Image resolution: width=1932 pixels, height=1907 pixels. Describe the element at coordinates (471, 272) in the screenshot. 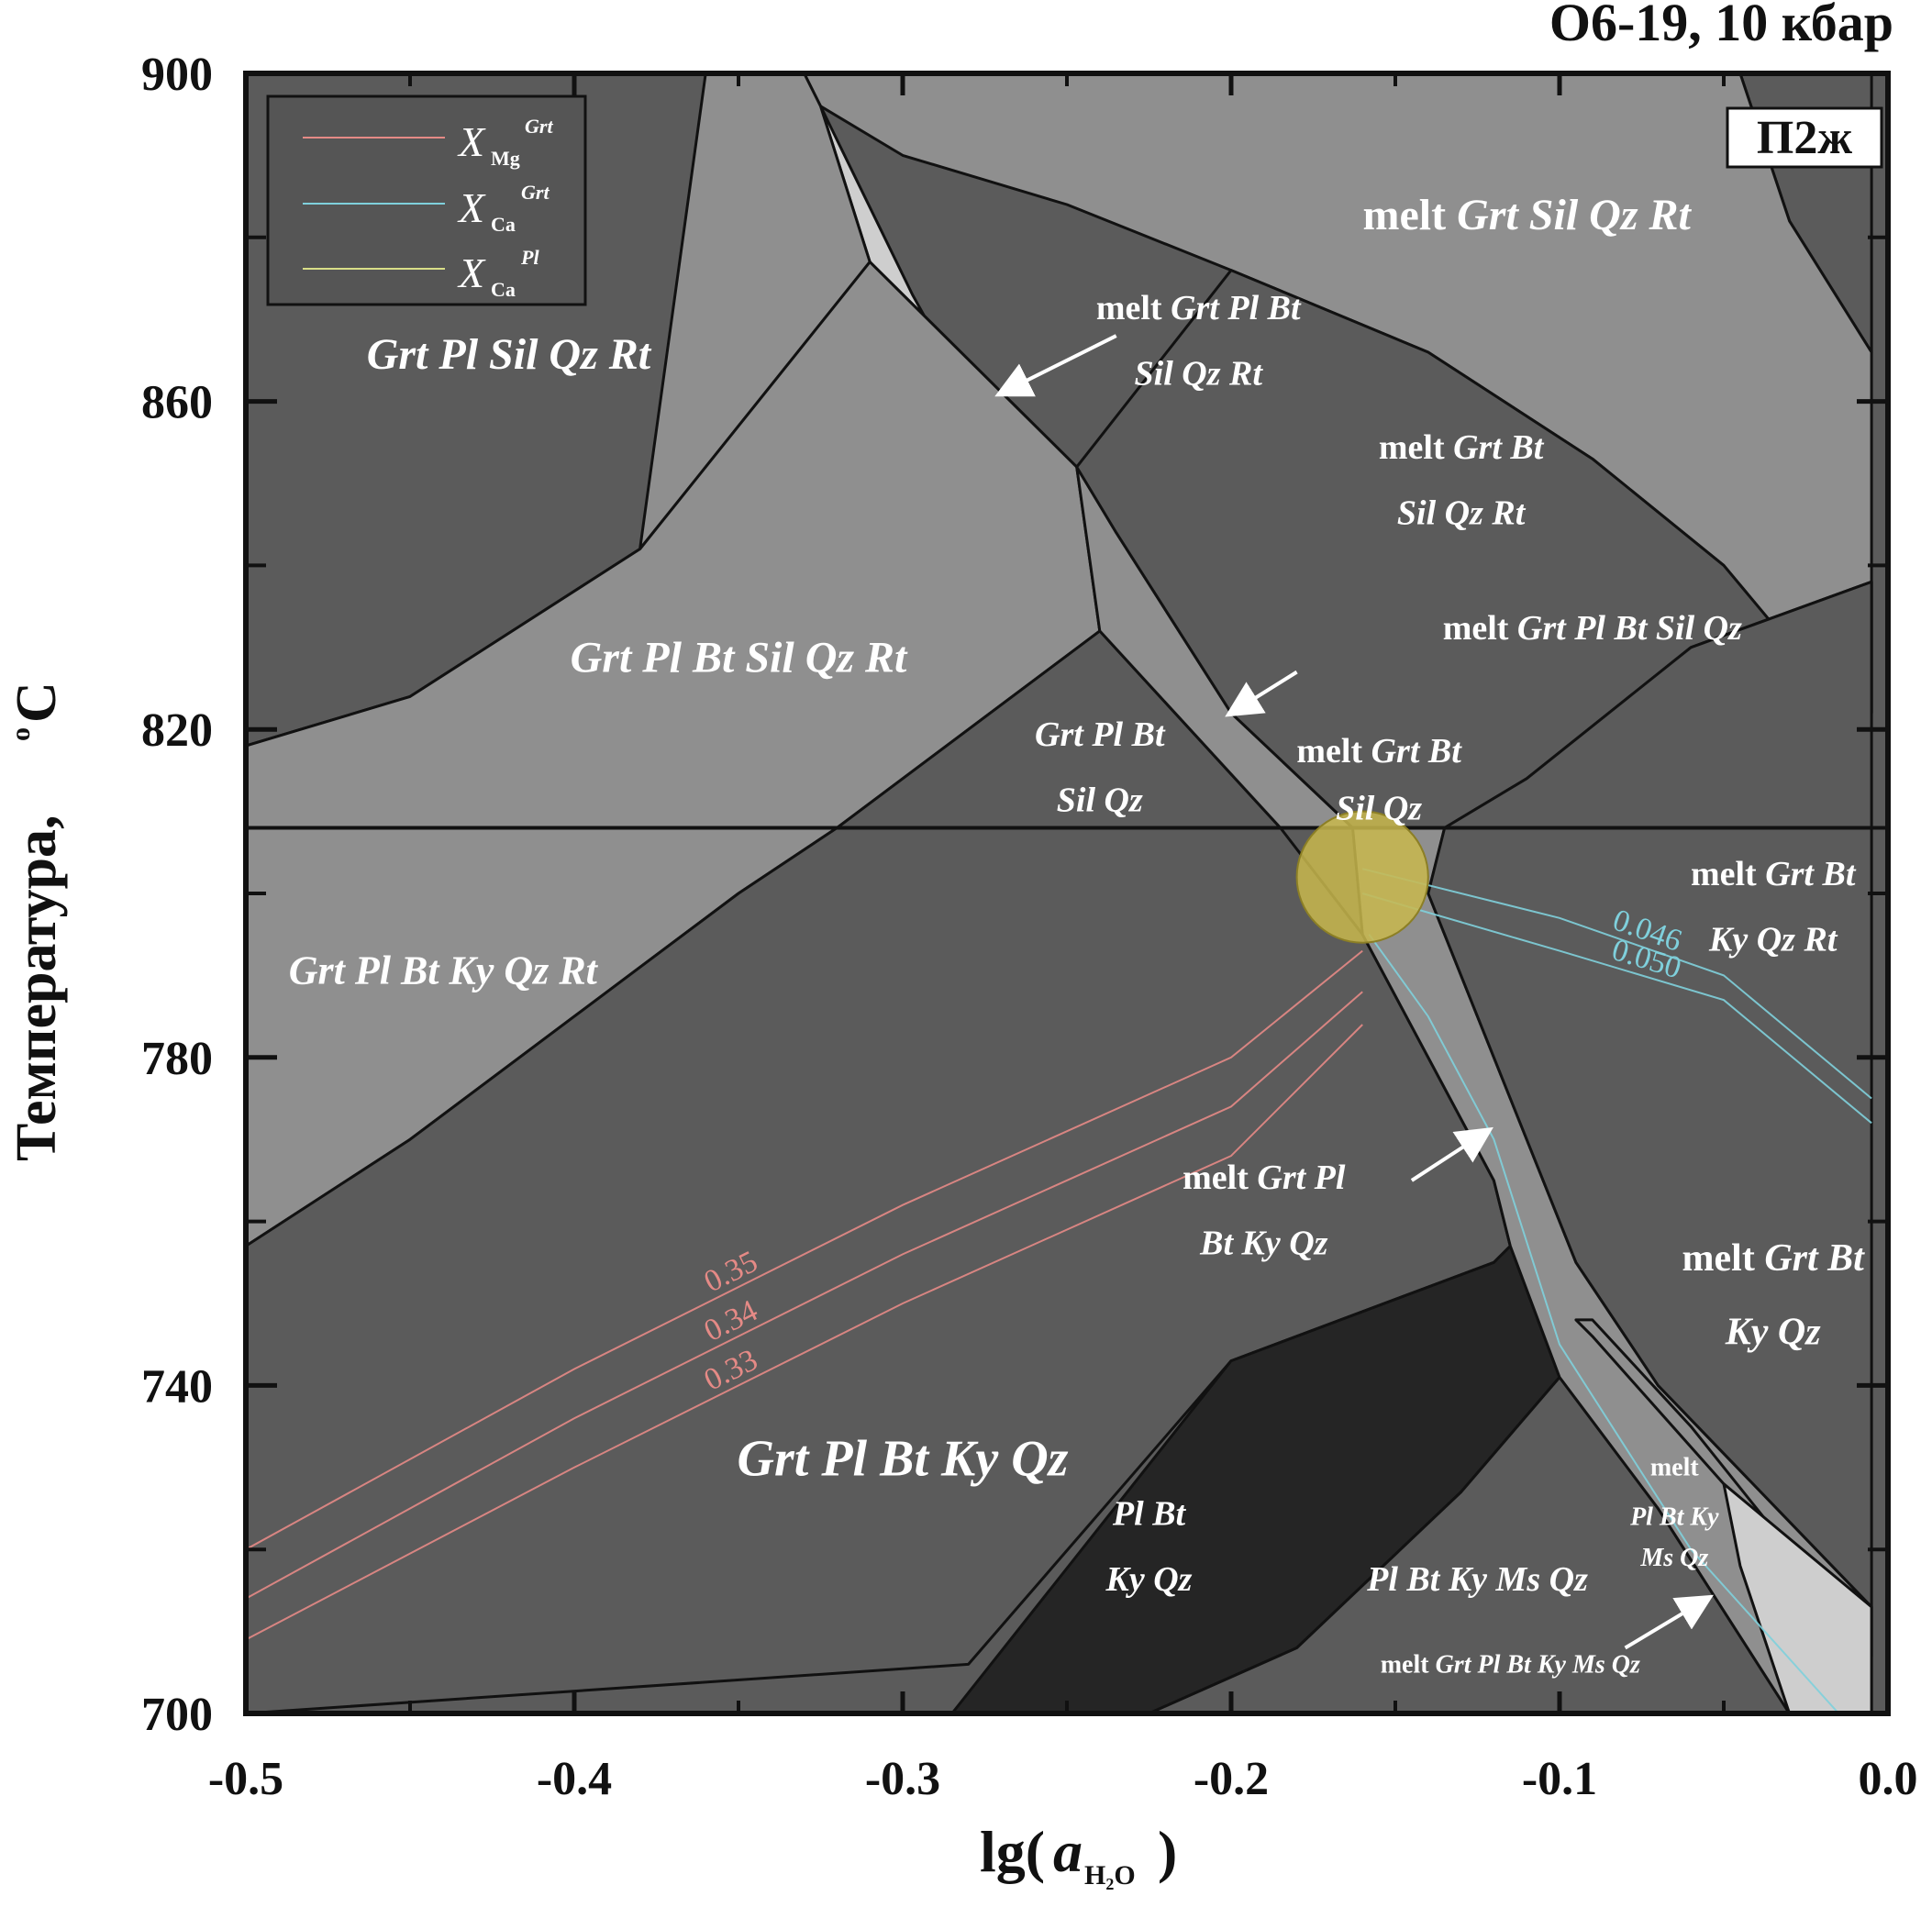

I see `legend-symbol-3: X` at that location.